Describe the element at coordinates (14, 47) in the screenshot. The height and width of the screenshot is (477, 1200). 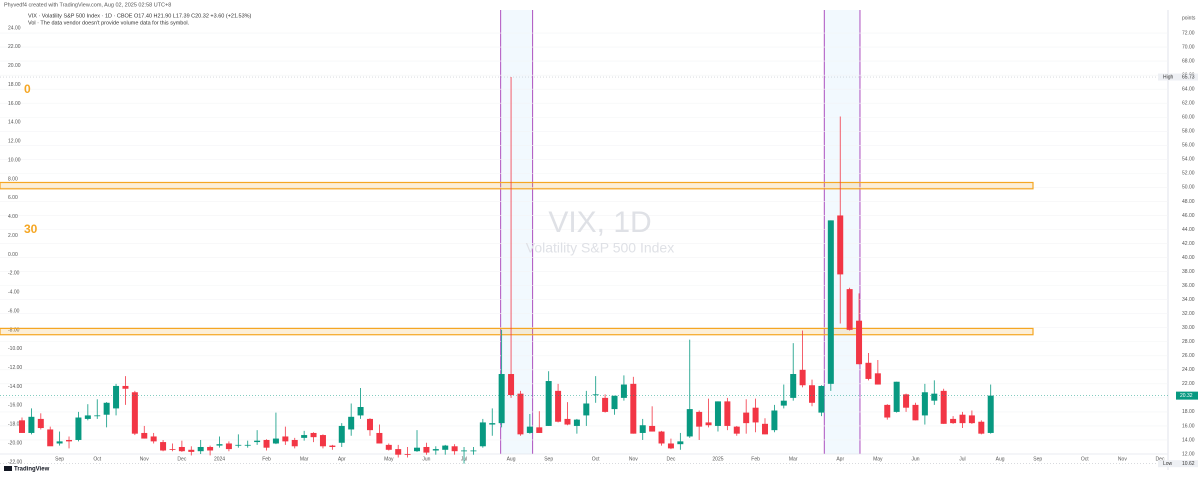
I see `y2-tick-label: 22.00` at that location.